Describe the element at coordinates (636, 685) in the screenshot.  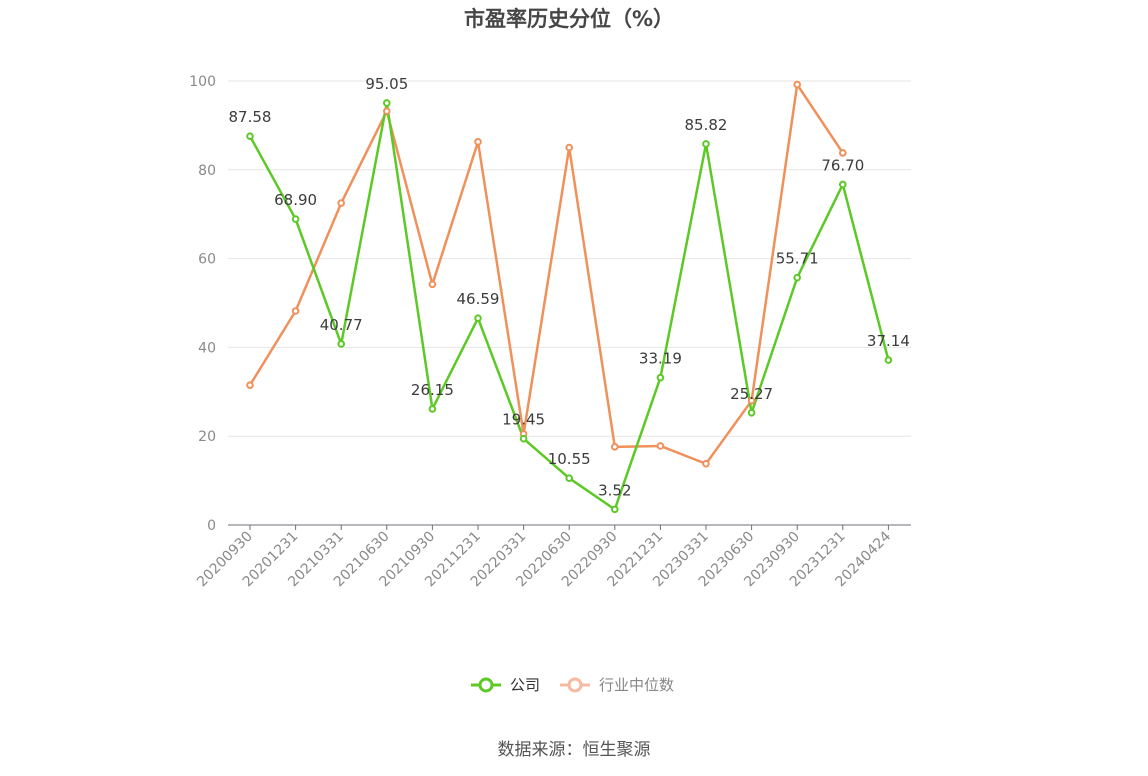
I see `legend-industry-label: 行业中位数` at that location.